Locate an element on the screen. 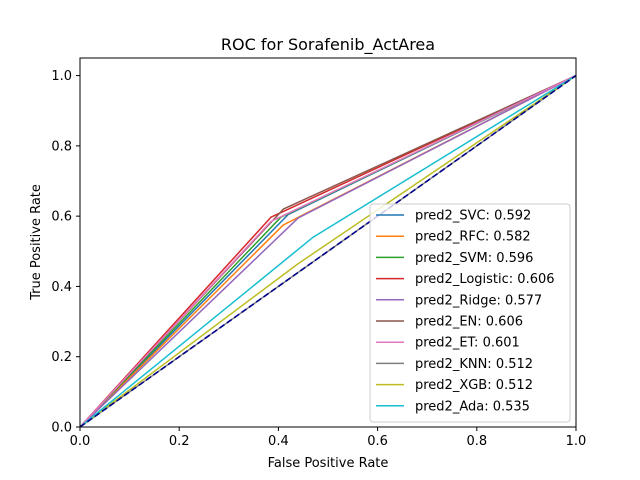 The width and height of the screenshot is (640, 480). legend-label: pred2_Ridge: 0.577 is located at coordinates (478, 300).